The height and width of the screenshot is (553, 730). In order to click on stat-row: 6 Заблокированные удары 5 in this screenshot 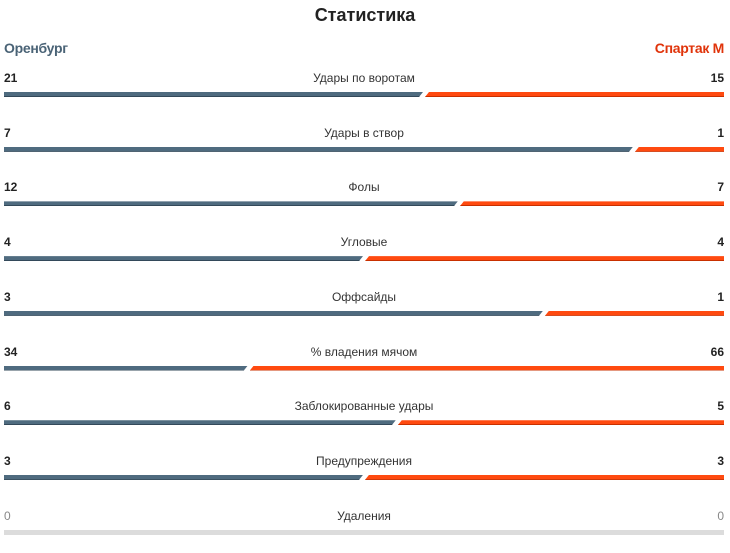, I will do `click(364, 419)`.